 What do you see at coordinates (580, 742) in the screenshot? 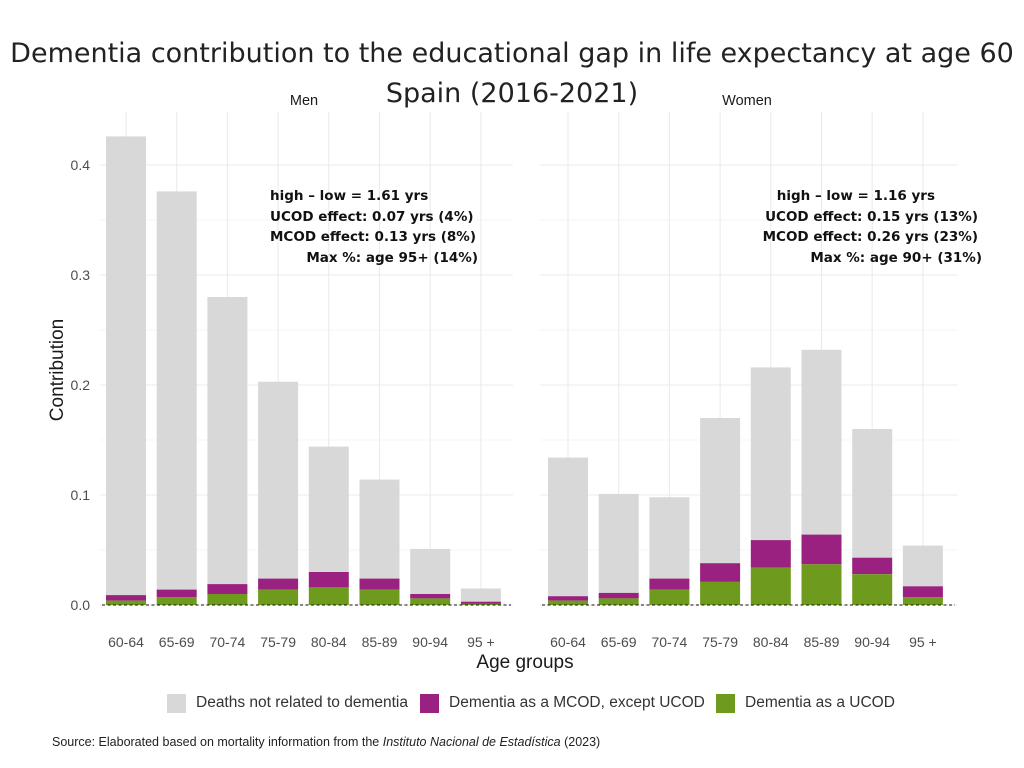
I see `source-suffix: (2023)` at bounding box center [580, 742].